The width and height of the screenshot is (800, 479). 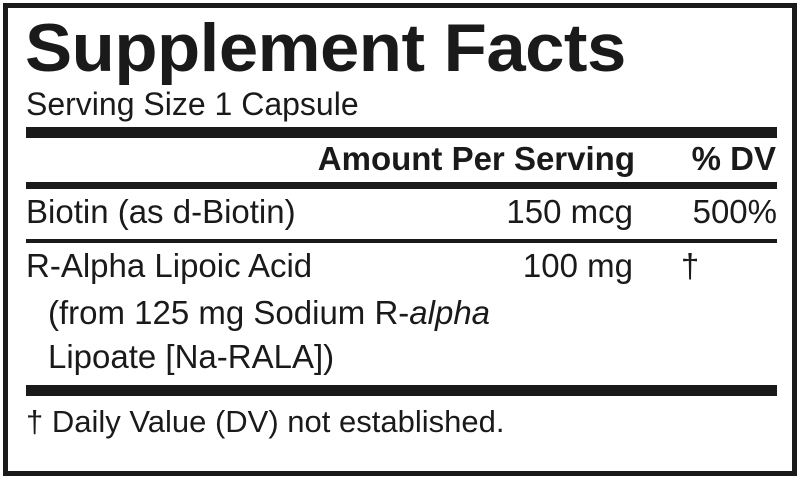 I want to click on nutrient-amount-r-alpha-lipoic-acid: 100 mg, so click(x=577, y=265).